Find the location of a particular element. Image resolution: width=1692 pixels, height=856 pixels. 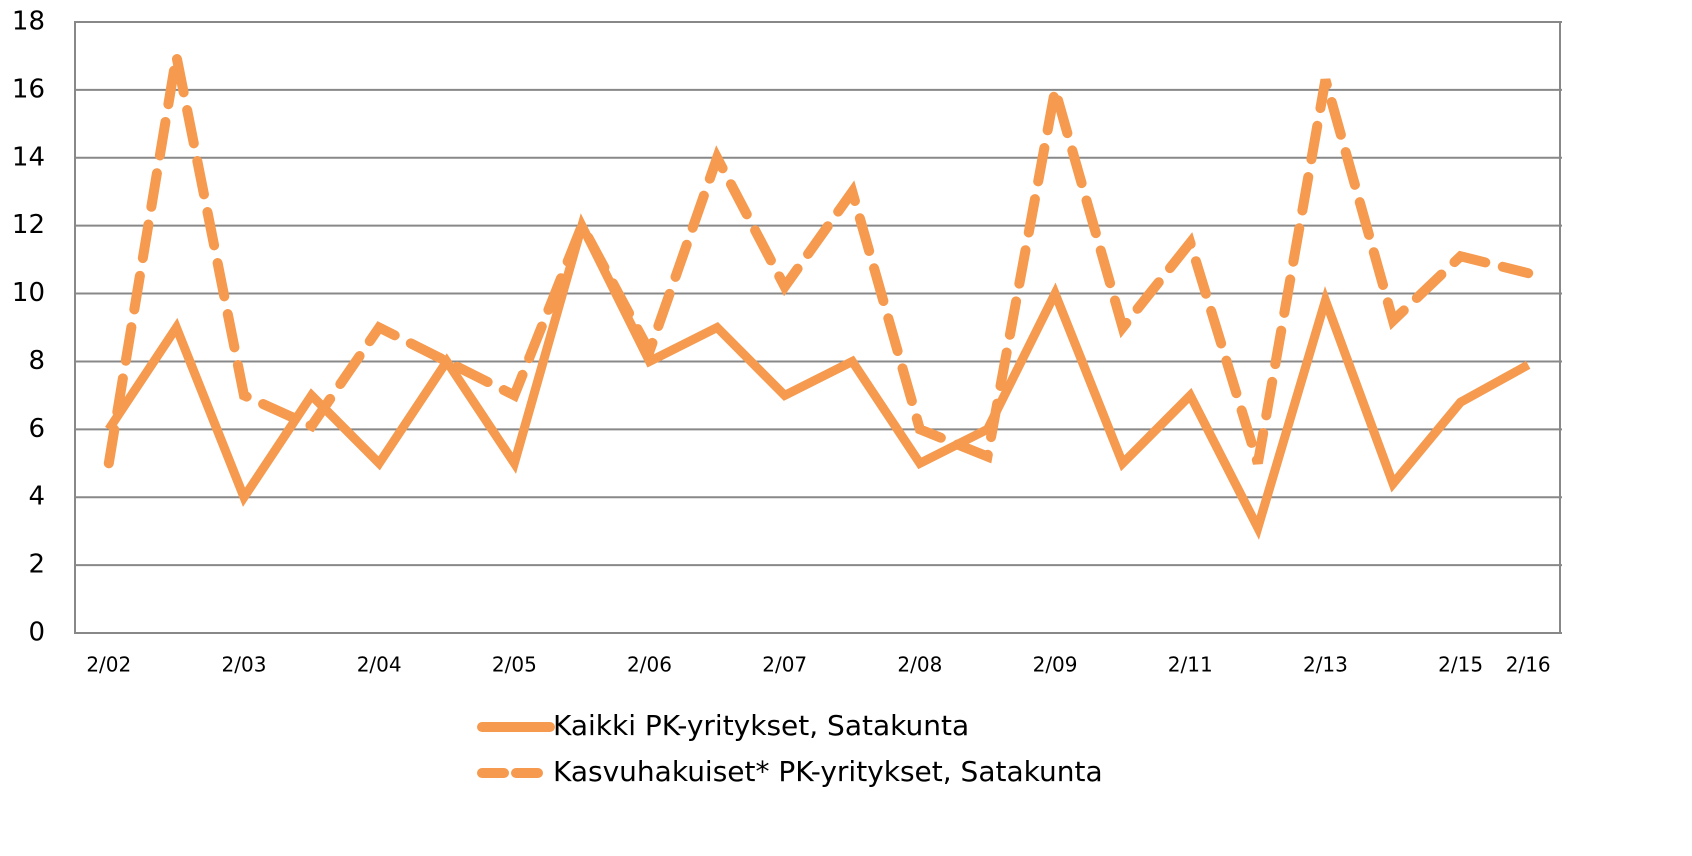

x-tick-label: 2/09 is located at coordinates (1055, 665).